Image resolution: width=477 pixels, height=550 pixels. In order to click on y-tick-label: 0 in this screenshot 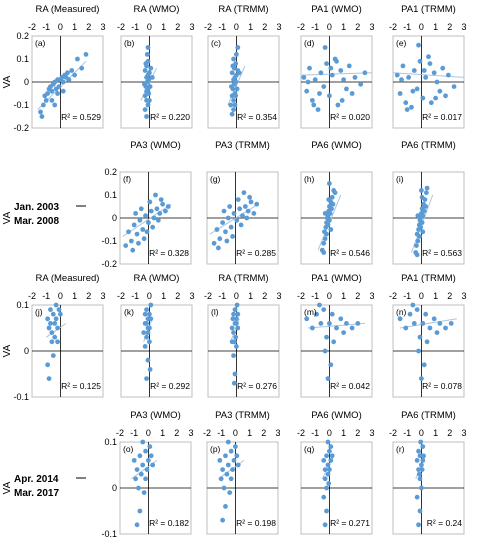, I will do `click(114, 218)`.